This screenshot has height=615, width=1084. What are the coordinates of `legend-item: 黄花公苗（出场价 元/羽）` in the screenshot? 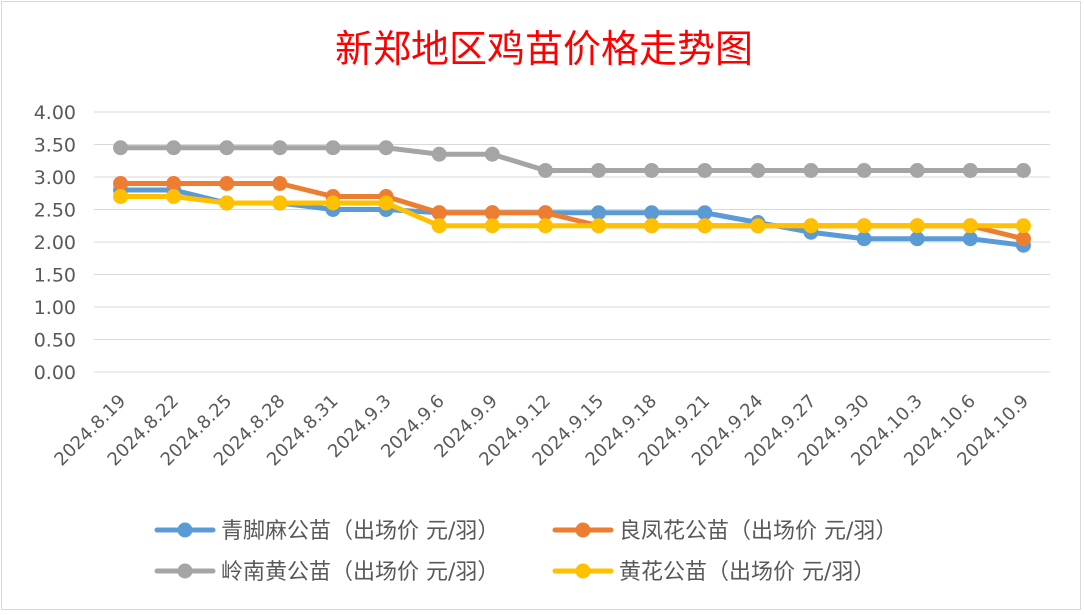 It's located at (713, 572).